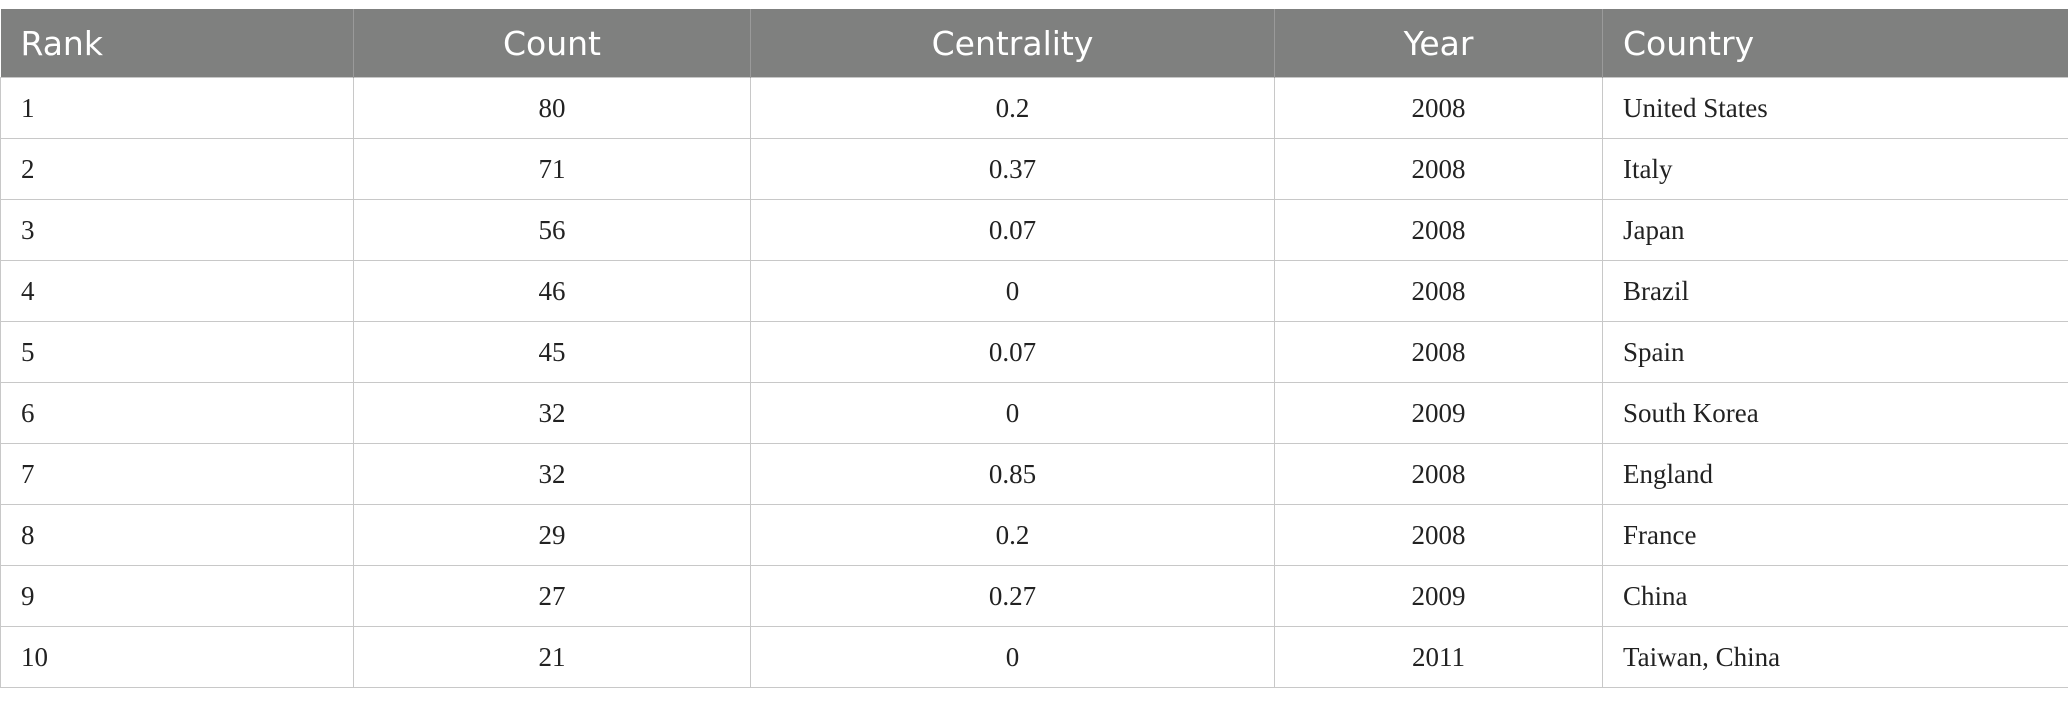 Image resolution: width=2068 pixels, height=709 pixels. What do you see at coordinates (177, 535) in the screenshot?
I see `table-cell: 8` at bounding box center [177, 535].